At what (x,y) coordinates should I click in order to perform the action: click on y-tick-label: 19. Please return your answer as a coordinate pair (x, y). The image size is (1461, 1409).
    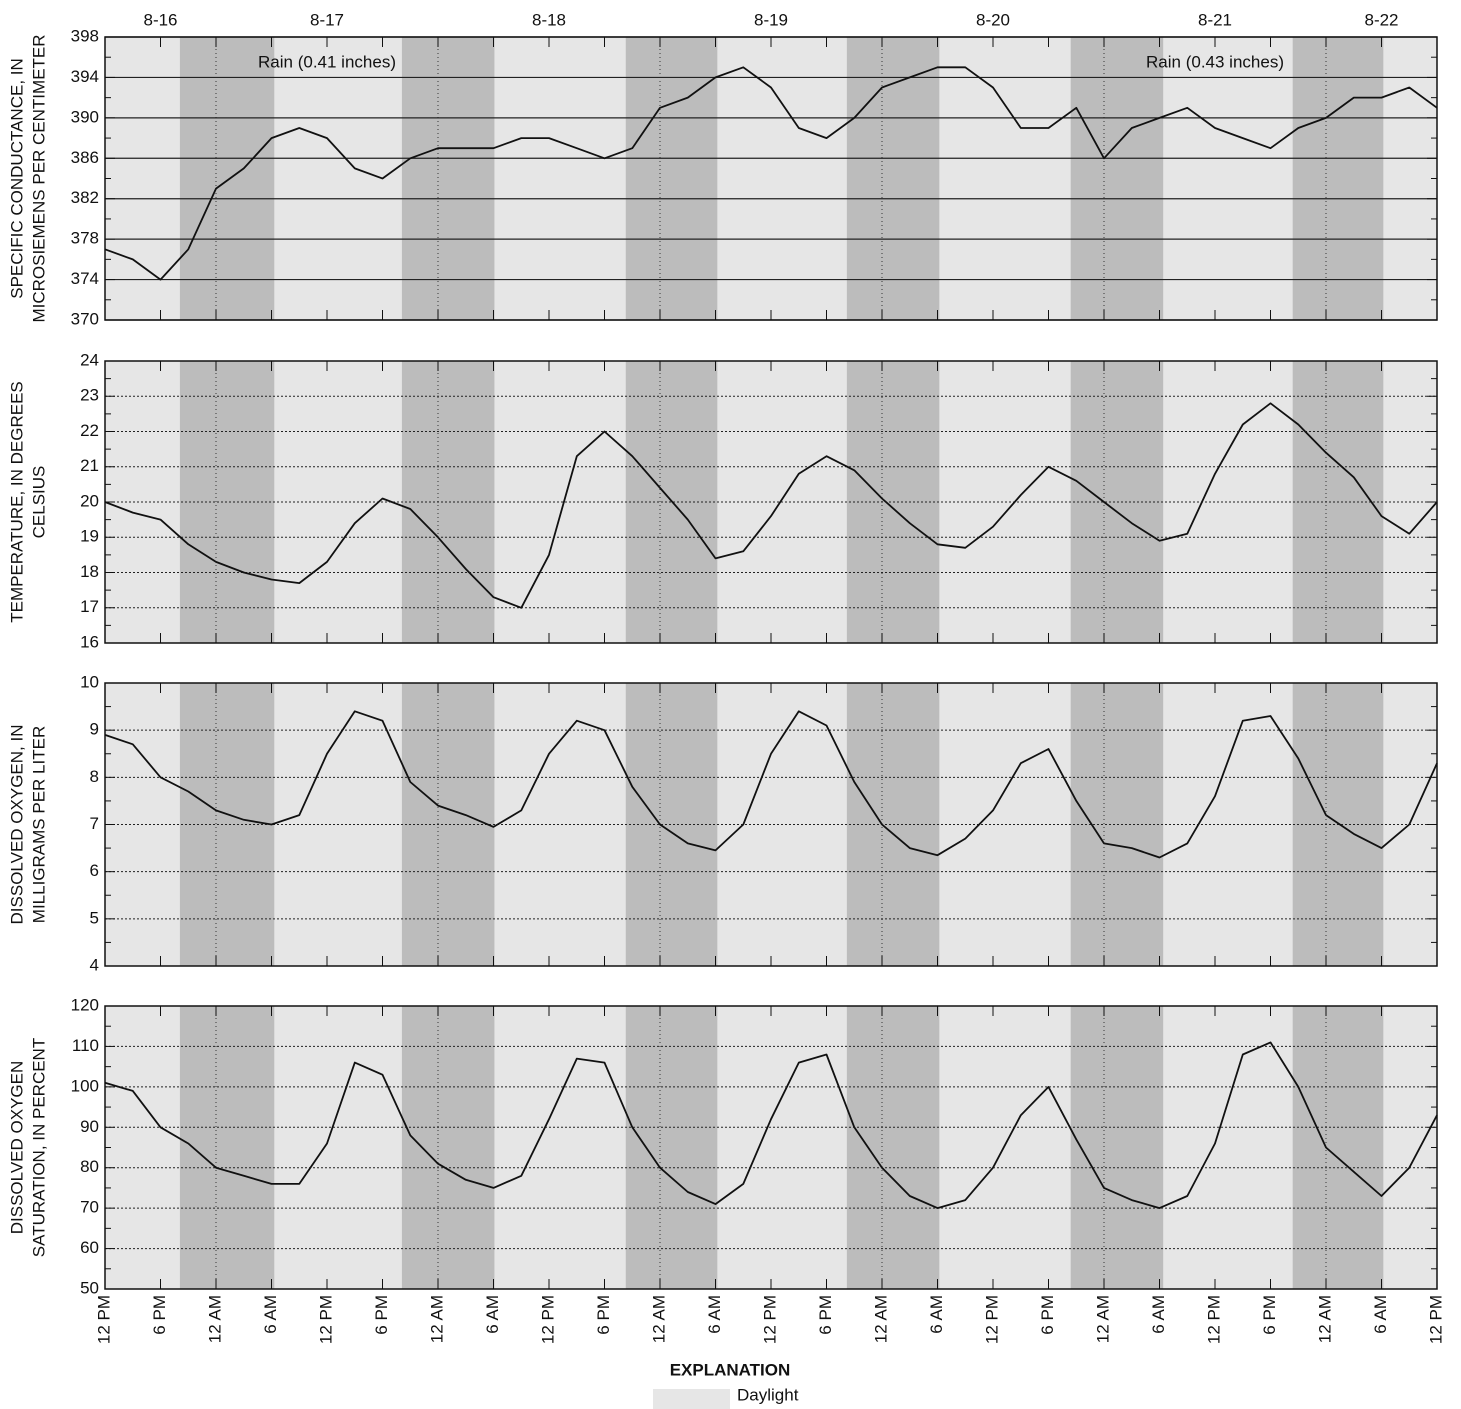
    Looking at the image, I should click on (89, 536).